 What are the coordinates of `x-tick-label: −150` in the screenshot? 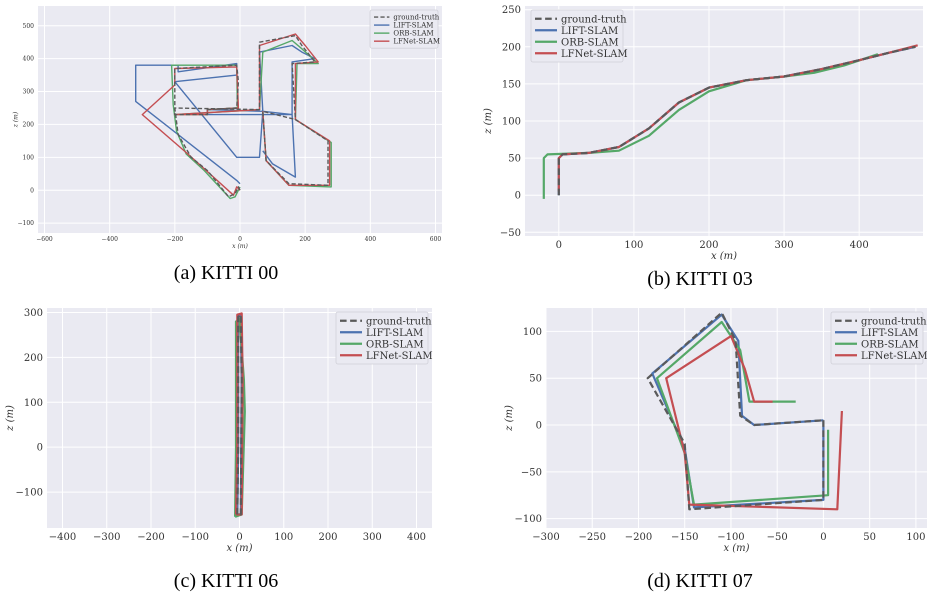 It's located at (684, 537).